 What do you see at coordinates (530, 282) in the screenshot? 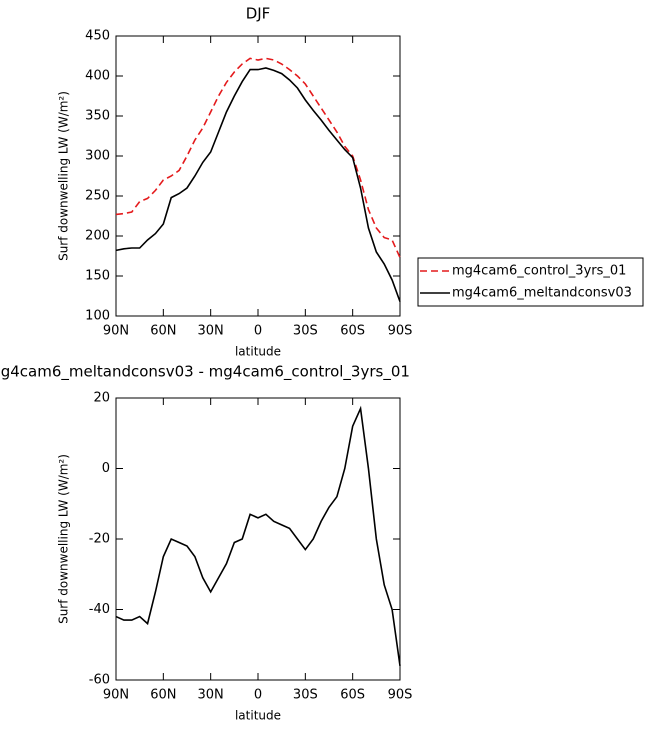
I see `legend-box` at bounding box center [530, 282].